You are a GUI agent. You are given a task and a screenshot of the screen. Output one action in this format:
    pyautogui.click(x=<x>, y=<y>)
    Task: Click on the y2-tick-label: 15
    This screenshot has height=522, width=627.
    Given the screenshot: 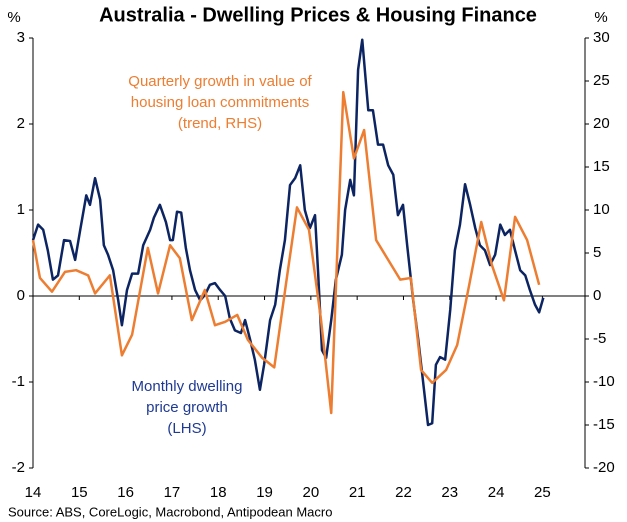 What is the action you would take?
    pyautogui.click(x=601, y=166)
    